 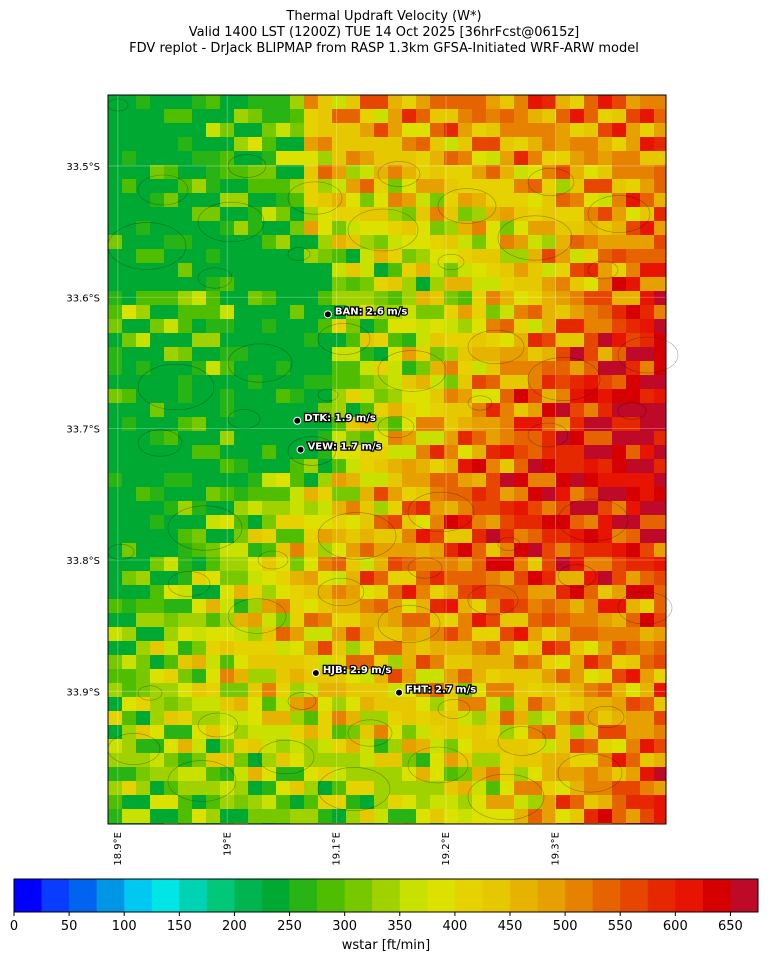 What do you see at coordinates (386, 945) in the screenshot?
I see `colorbar-label: wstar [ft/min]` at bounding box center [386, 945].